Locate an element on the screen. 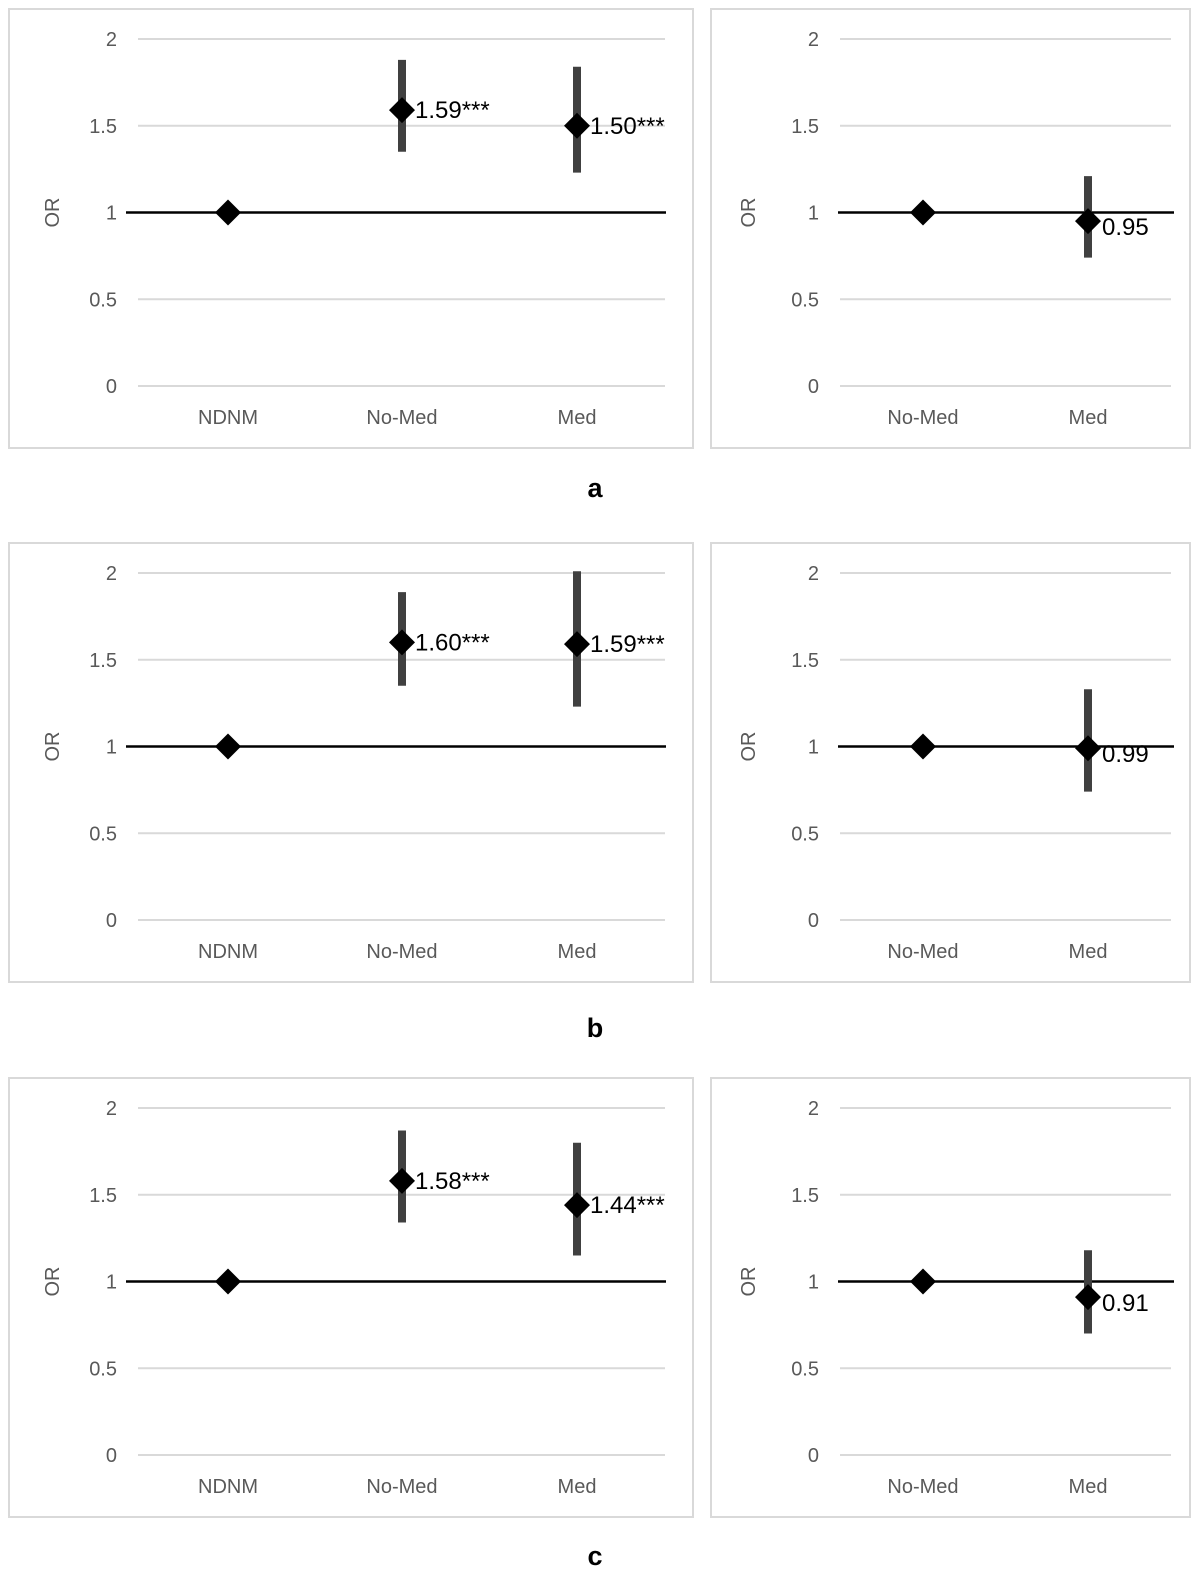 The width and height of the screenshot is (1204, 1585). chart-a-left-svg: 0 0.5 1 1.5 2 OR NDNM No-Med 1.59*** Med 1.50*** is located at coordinates (354, 229).